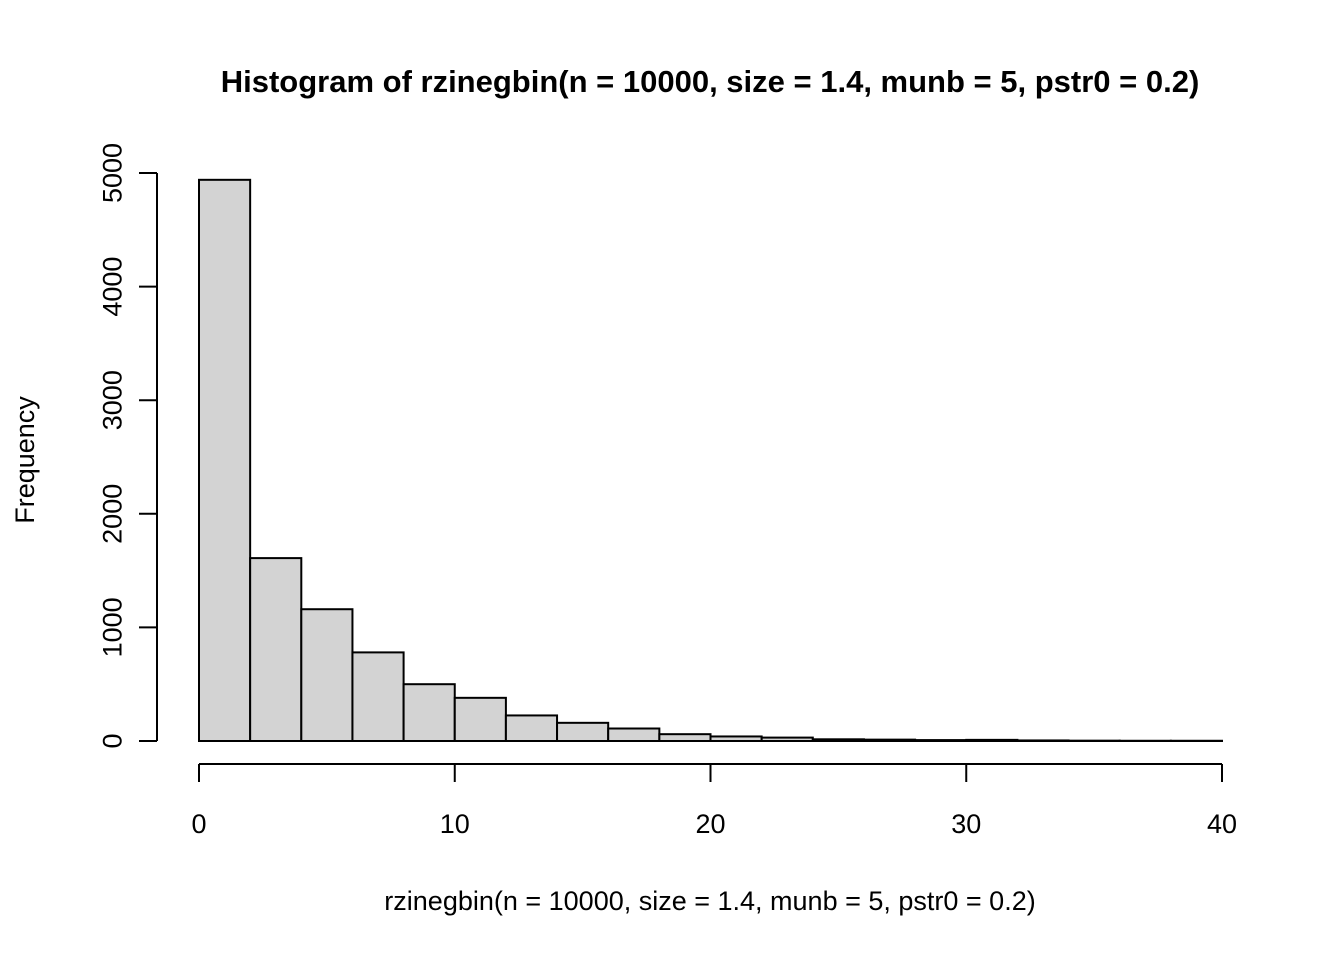  What do you see at coordinates (455, 824) in the screenshot?
I see `x-tick-label: 10` at bounding box center [455, 824].